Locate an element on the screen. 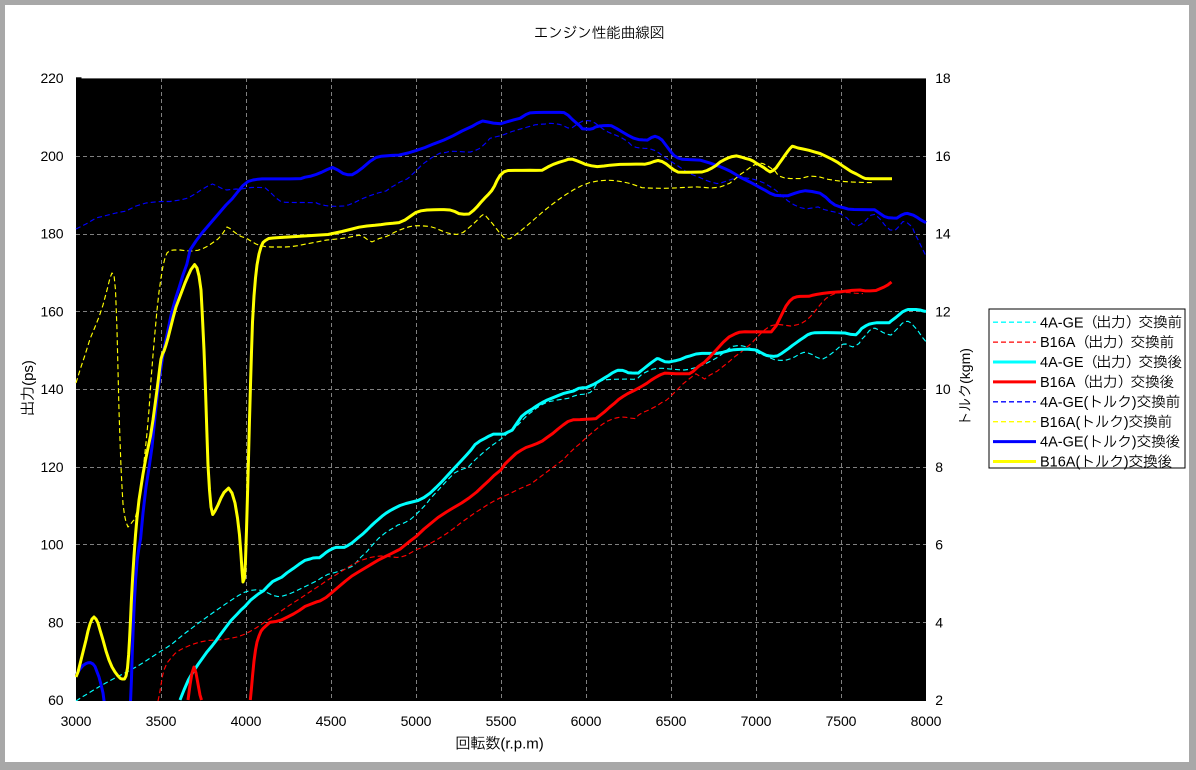 The height and width of the screenshot is (770, 1196). svg-text: (kgm) is located at coordinates (965, 366).